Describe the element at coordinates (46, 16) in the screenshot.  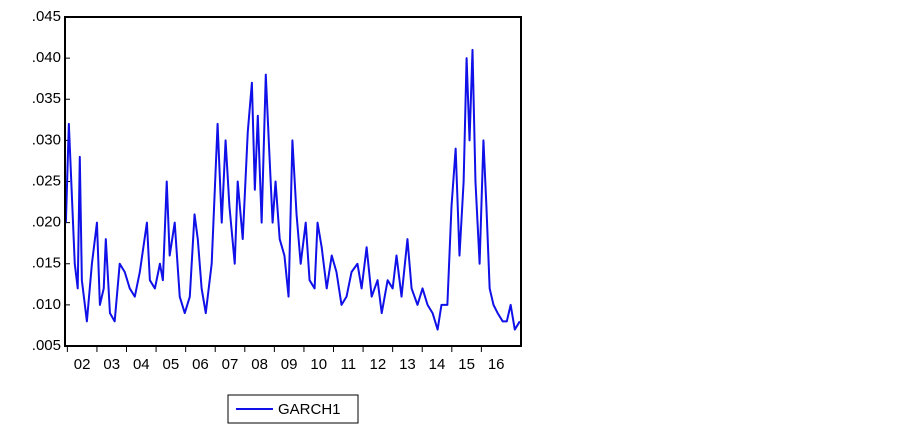
I see `y-tick-label: .045` at that location.